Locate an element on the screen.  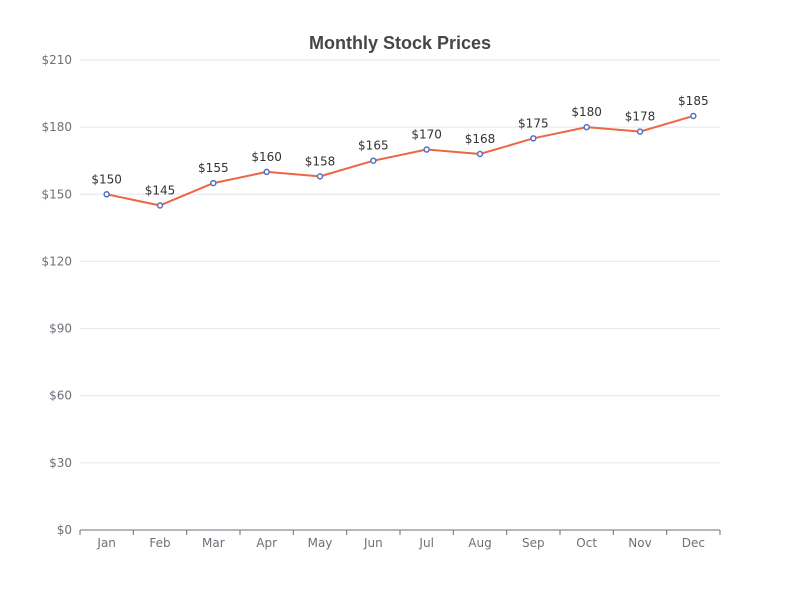
y-tick-label: $60 is located at coordinates (60, 396).